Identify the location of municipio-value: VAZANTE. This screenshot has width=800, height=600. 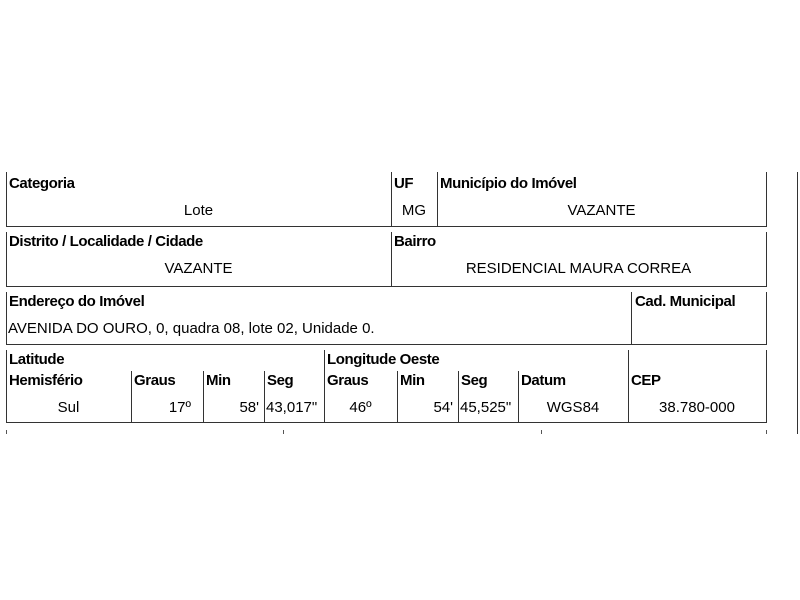
(601, 210).